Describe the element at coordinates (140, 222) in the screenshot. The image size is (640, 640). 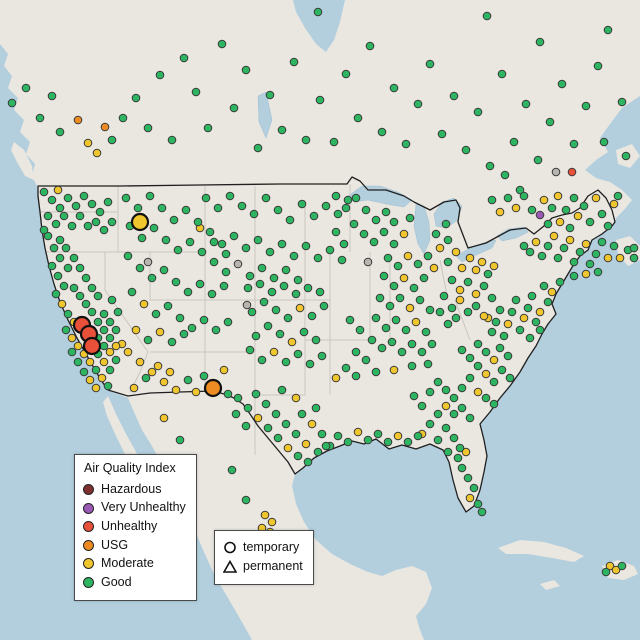
I see `aqi-station-marker-highlight` at that location.